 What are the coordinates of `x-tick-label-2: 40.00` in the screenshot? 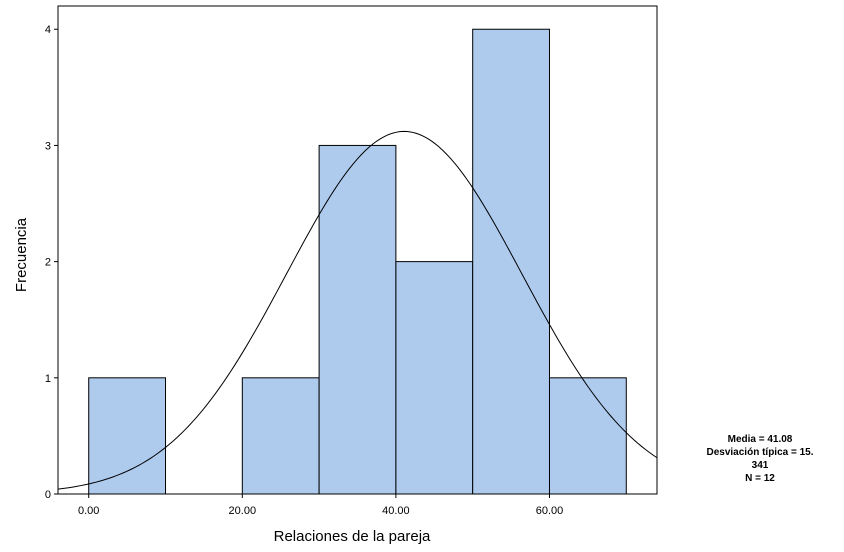 It's located at (396, 511).